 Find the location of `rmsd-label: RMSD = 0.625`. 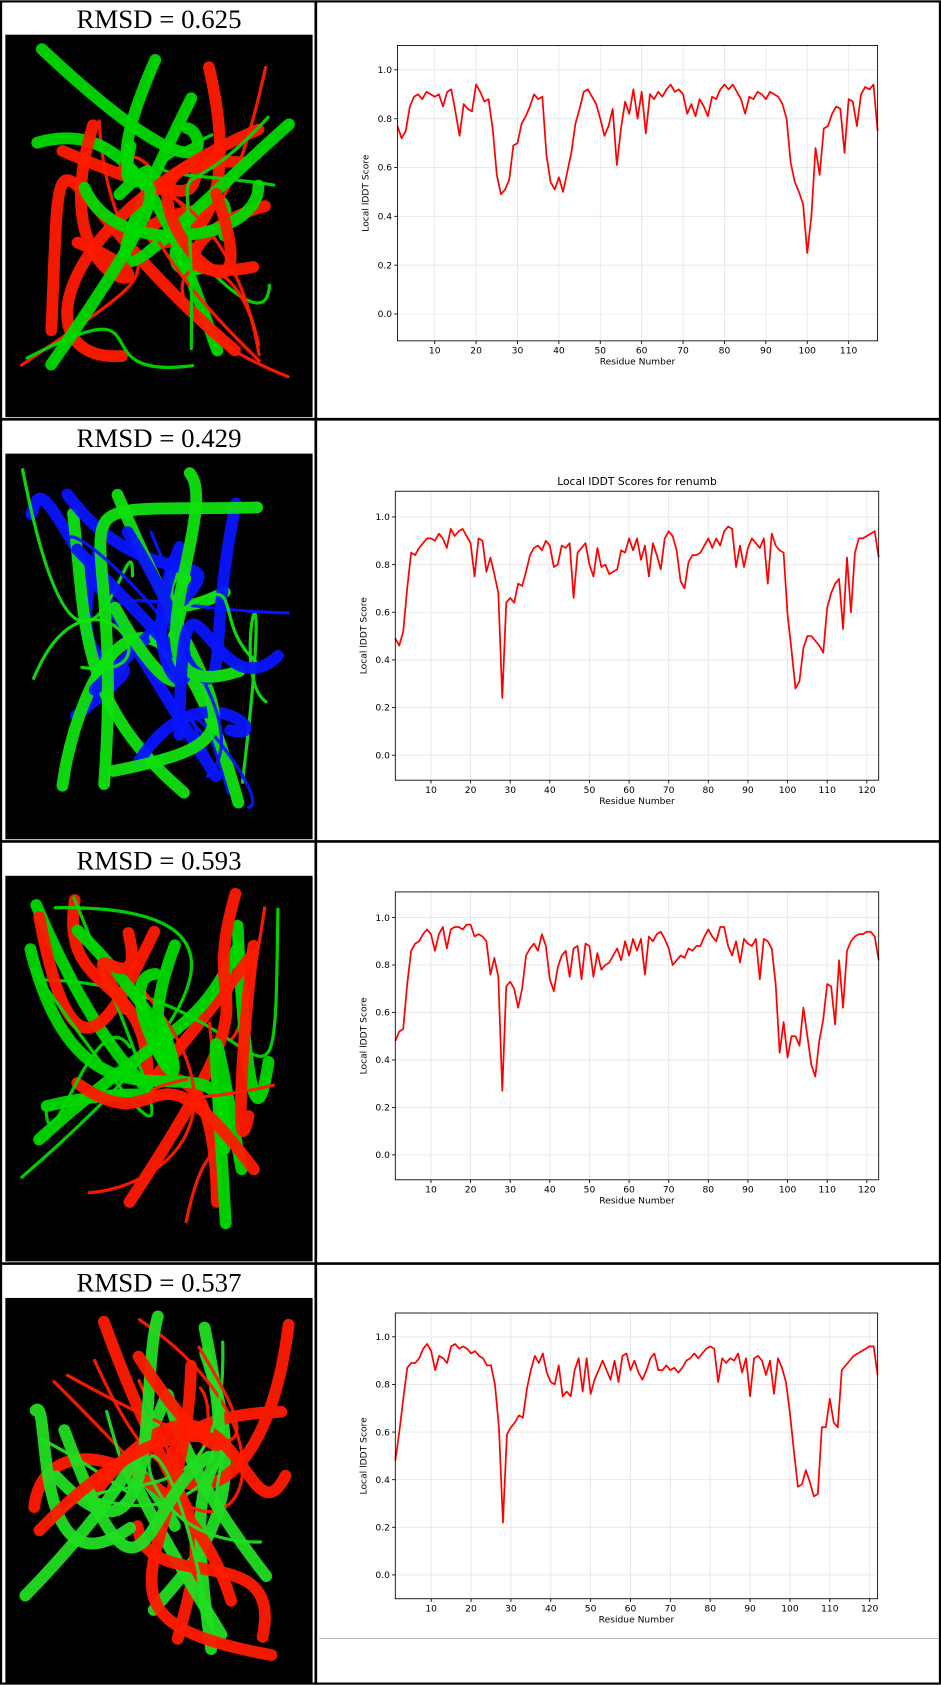

rmsd-label: RMSD = 0.625 is located at coordinates (158, 19).